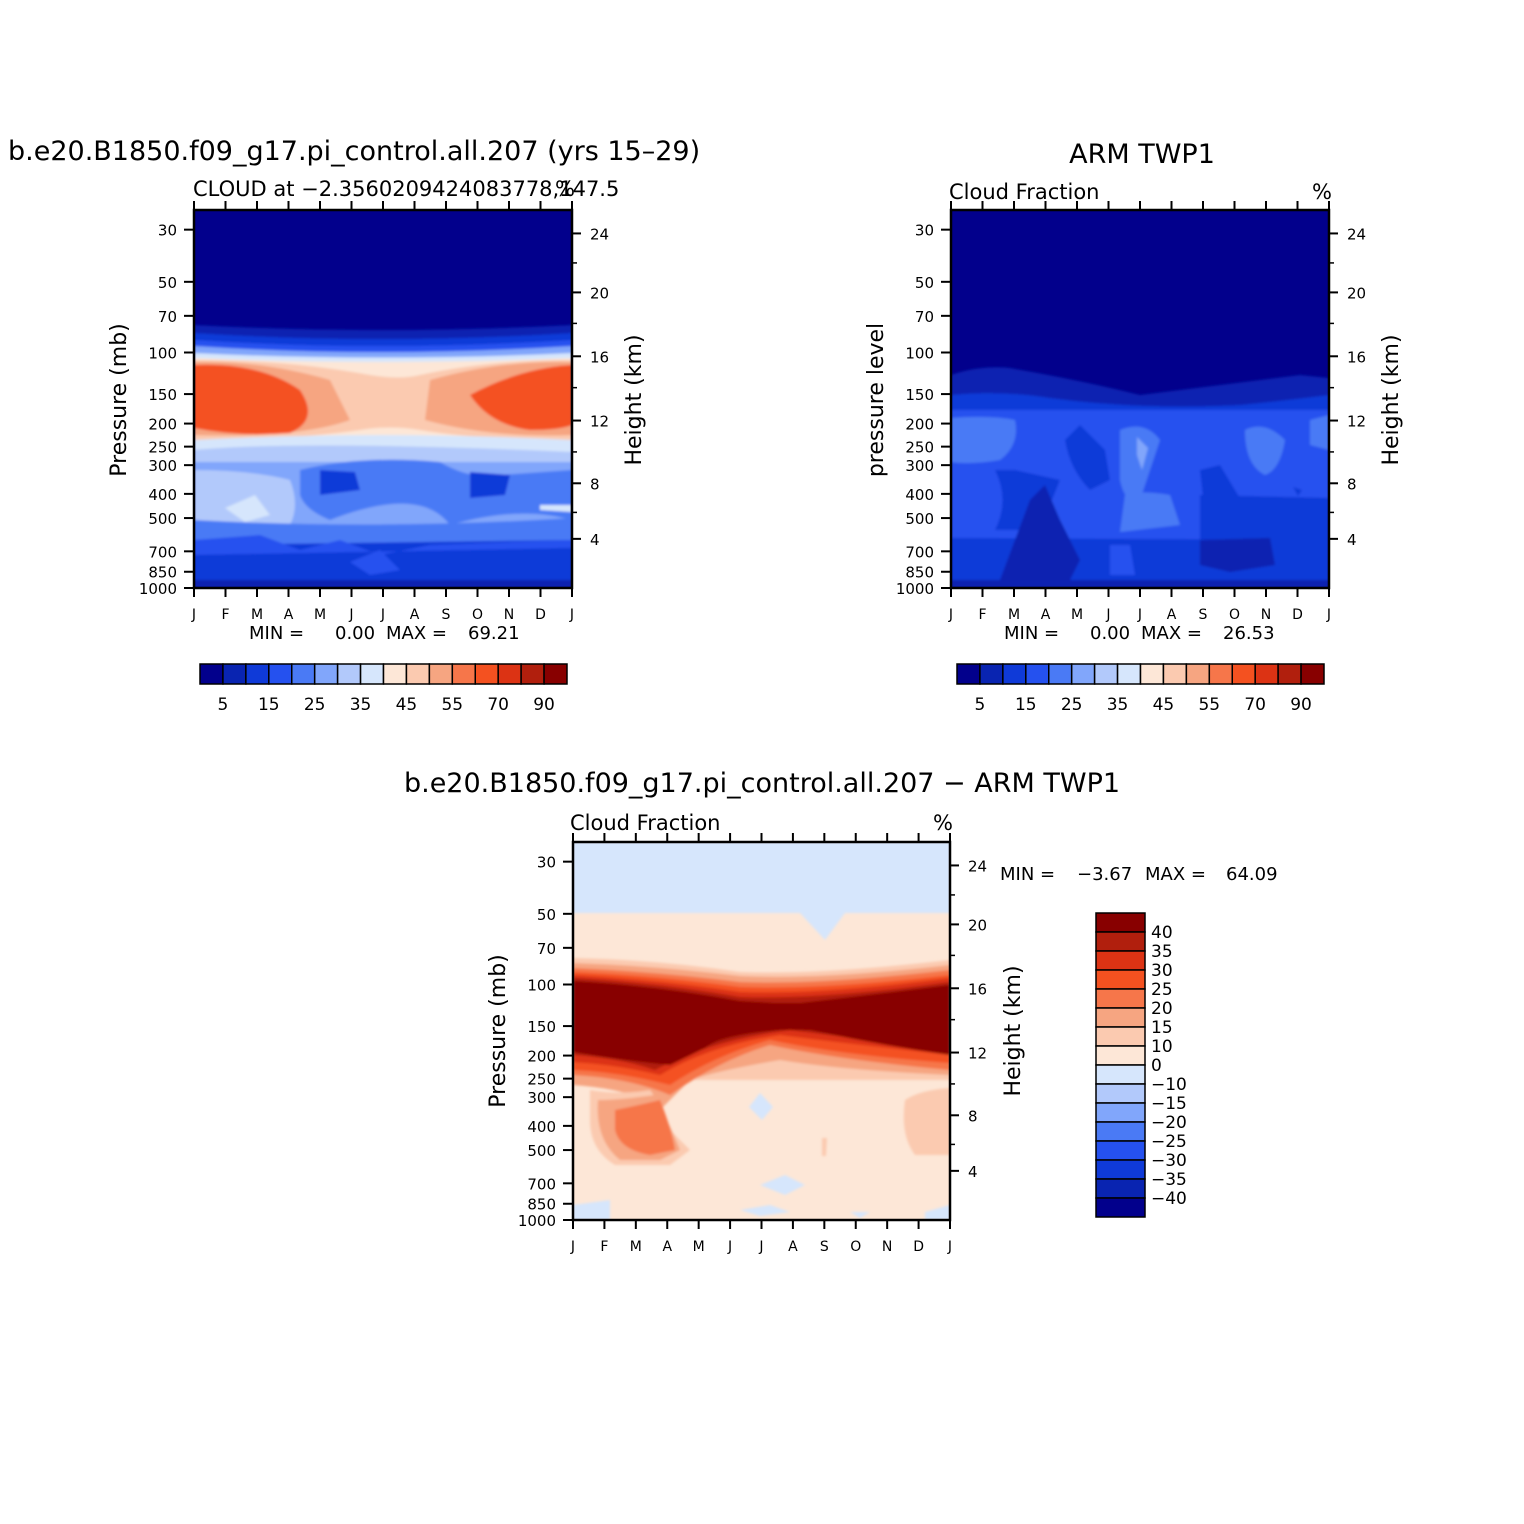 The image size is (1524, 1524). I want to click on month-tick-label: O, so click(1234, 615).